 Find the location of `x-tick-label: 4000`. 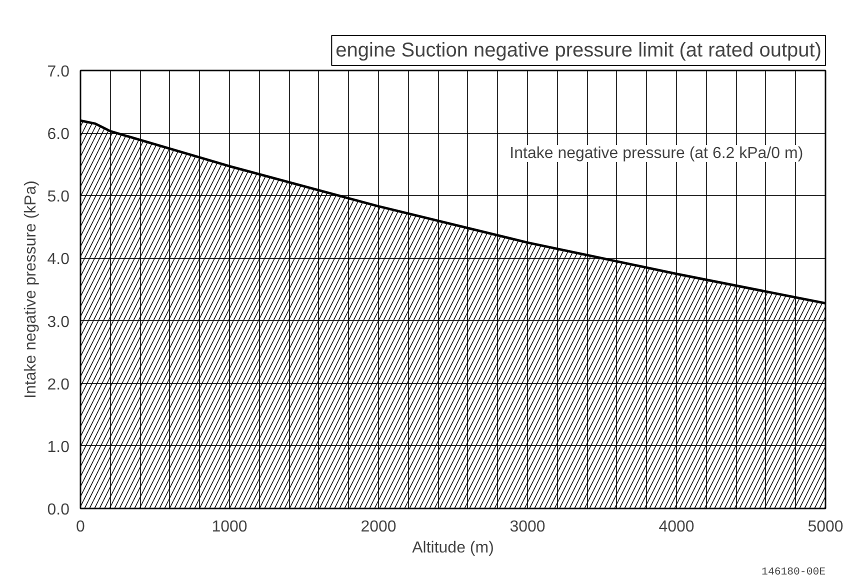

x-tick-label: 4000 is located at coordinates (676, 527).